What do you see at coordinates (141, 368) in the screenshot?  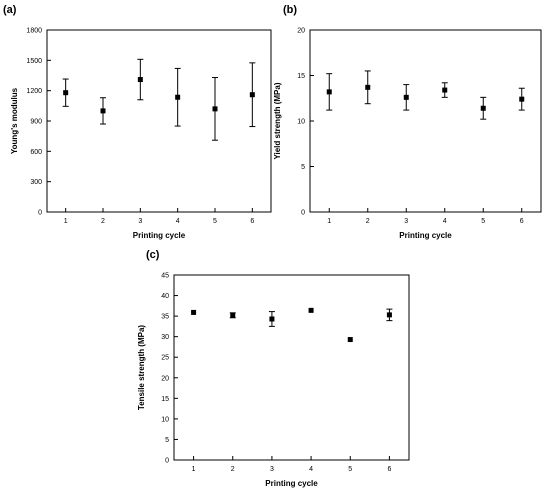 I see `y-axis-title: Tensile strength (MPa)` at bounding box center [141, 368].